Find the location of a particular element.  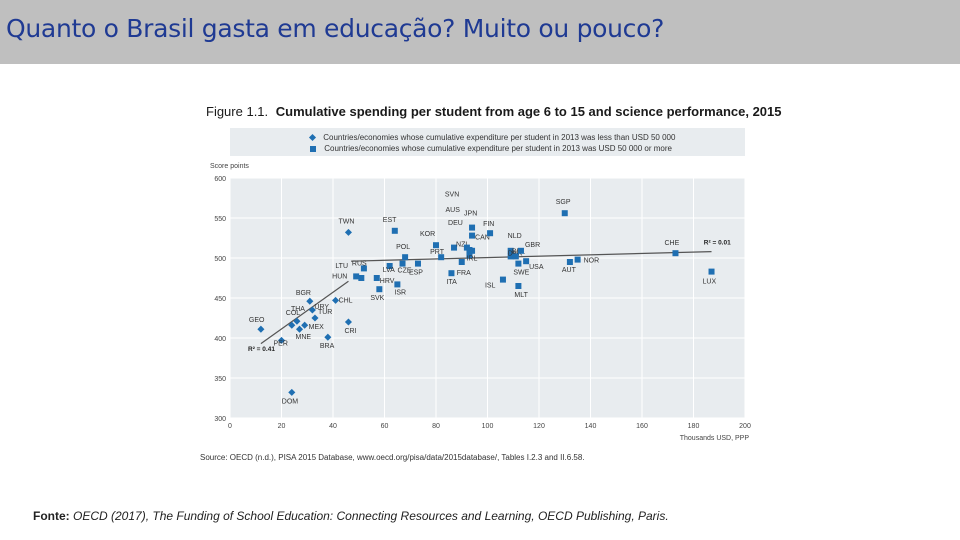

y-tick-label: 450 is located at coordinates (220, 299).